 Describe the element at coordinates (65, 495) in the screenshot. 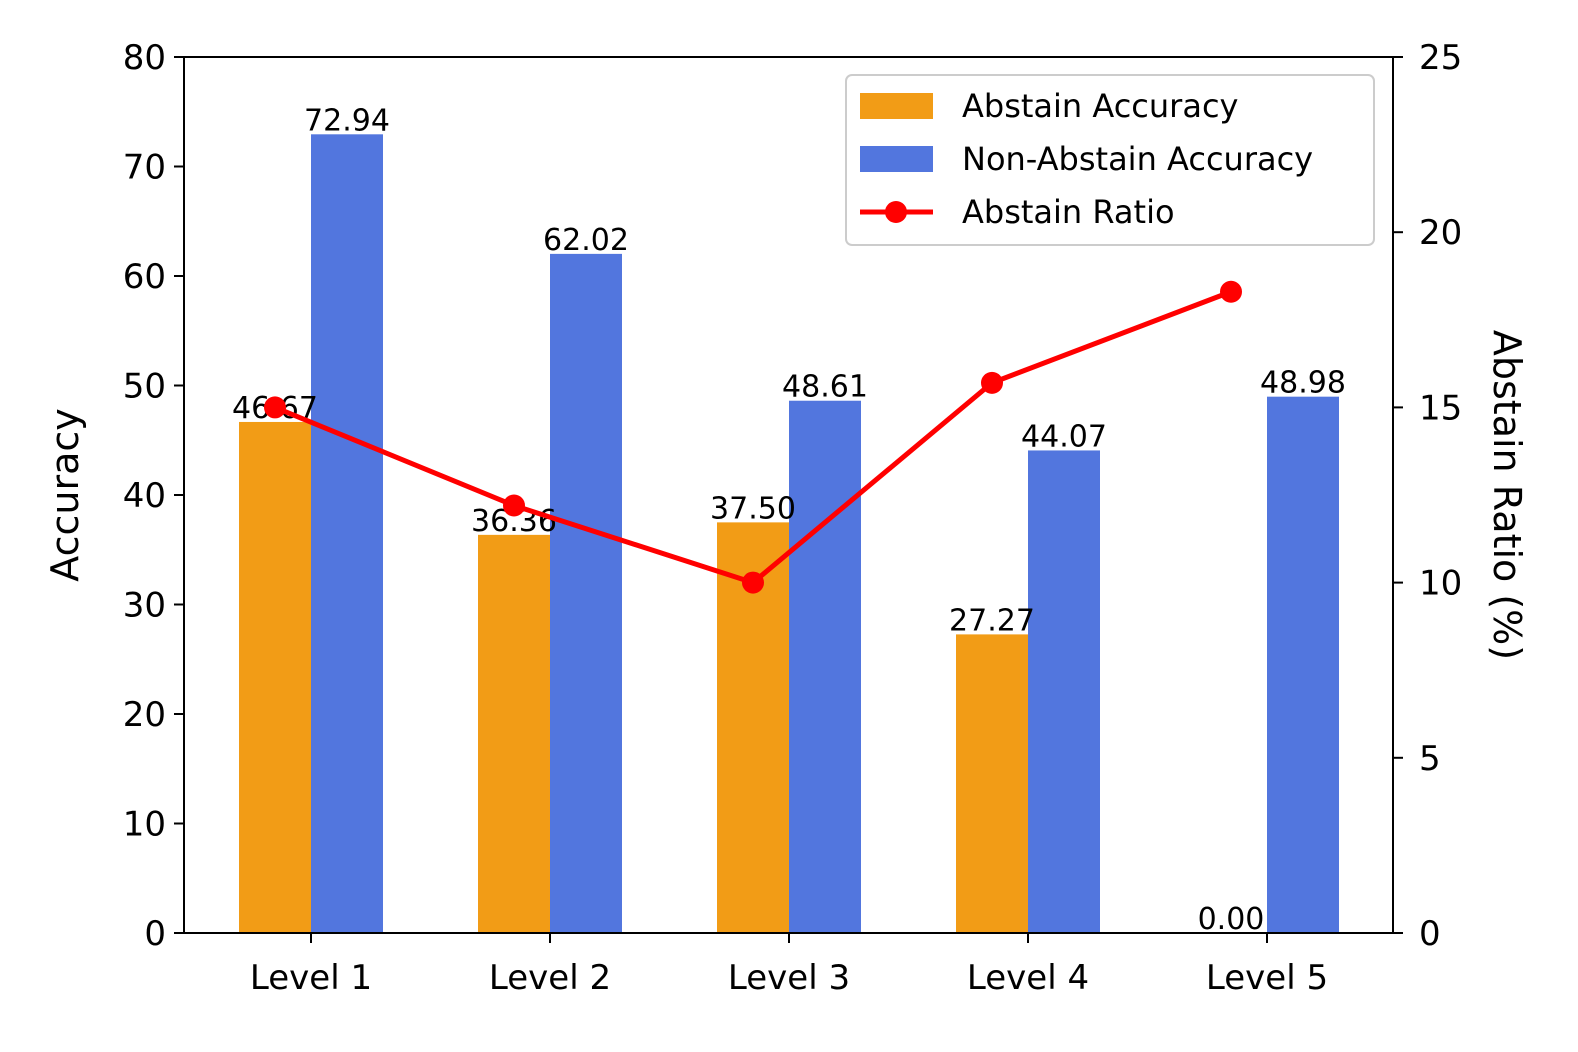

I see `y-axis-title: Accuracy` at that location.